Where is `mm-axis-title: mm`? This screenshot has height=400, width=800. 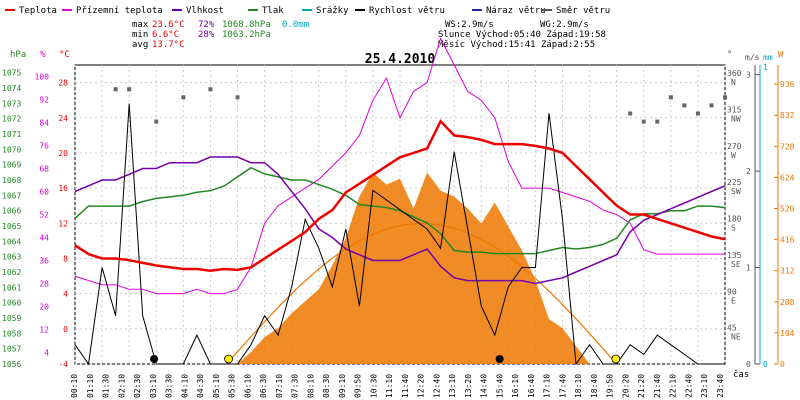 mm-axis-title: mm is located at coordinates (768, 57).